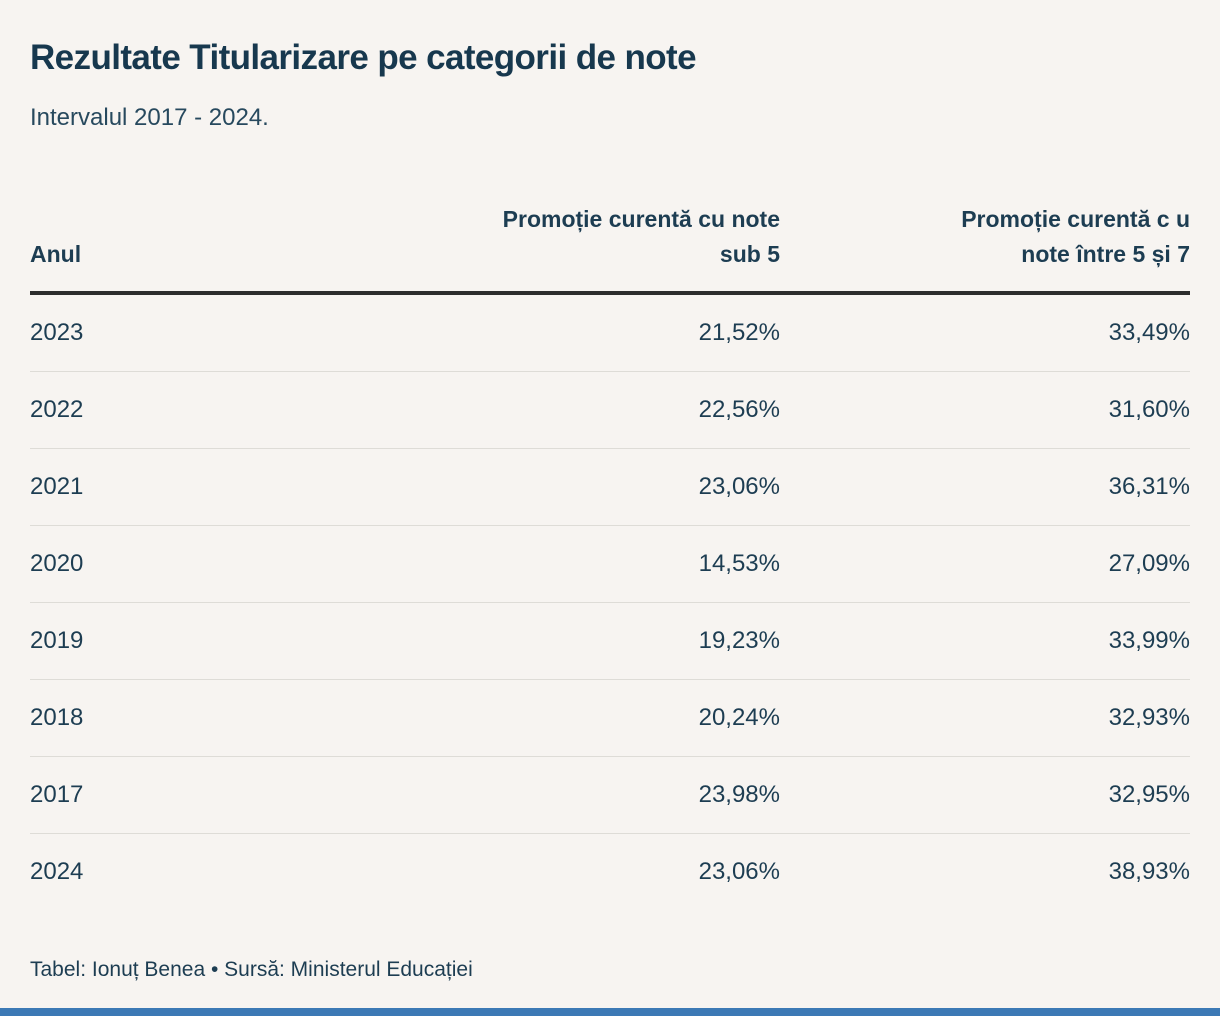 This screenshot has width=1220, height=1016. What do you see at coordinates (1149, 717) in the screenshot?
I see `cell-between: 32,93%` at bounding box center [1149, 717].